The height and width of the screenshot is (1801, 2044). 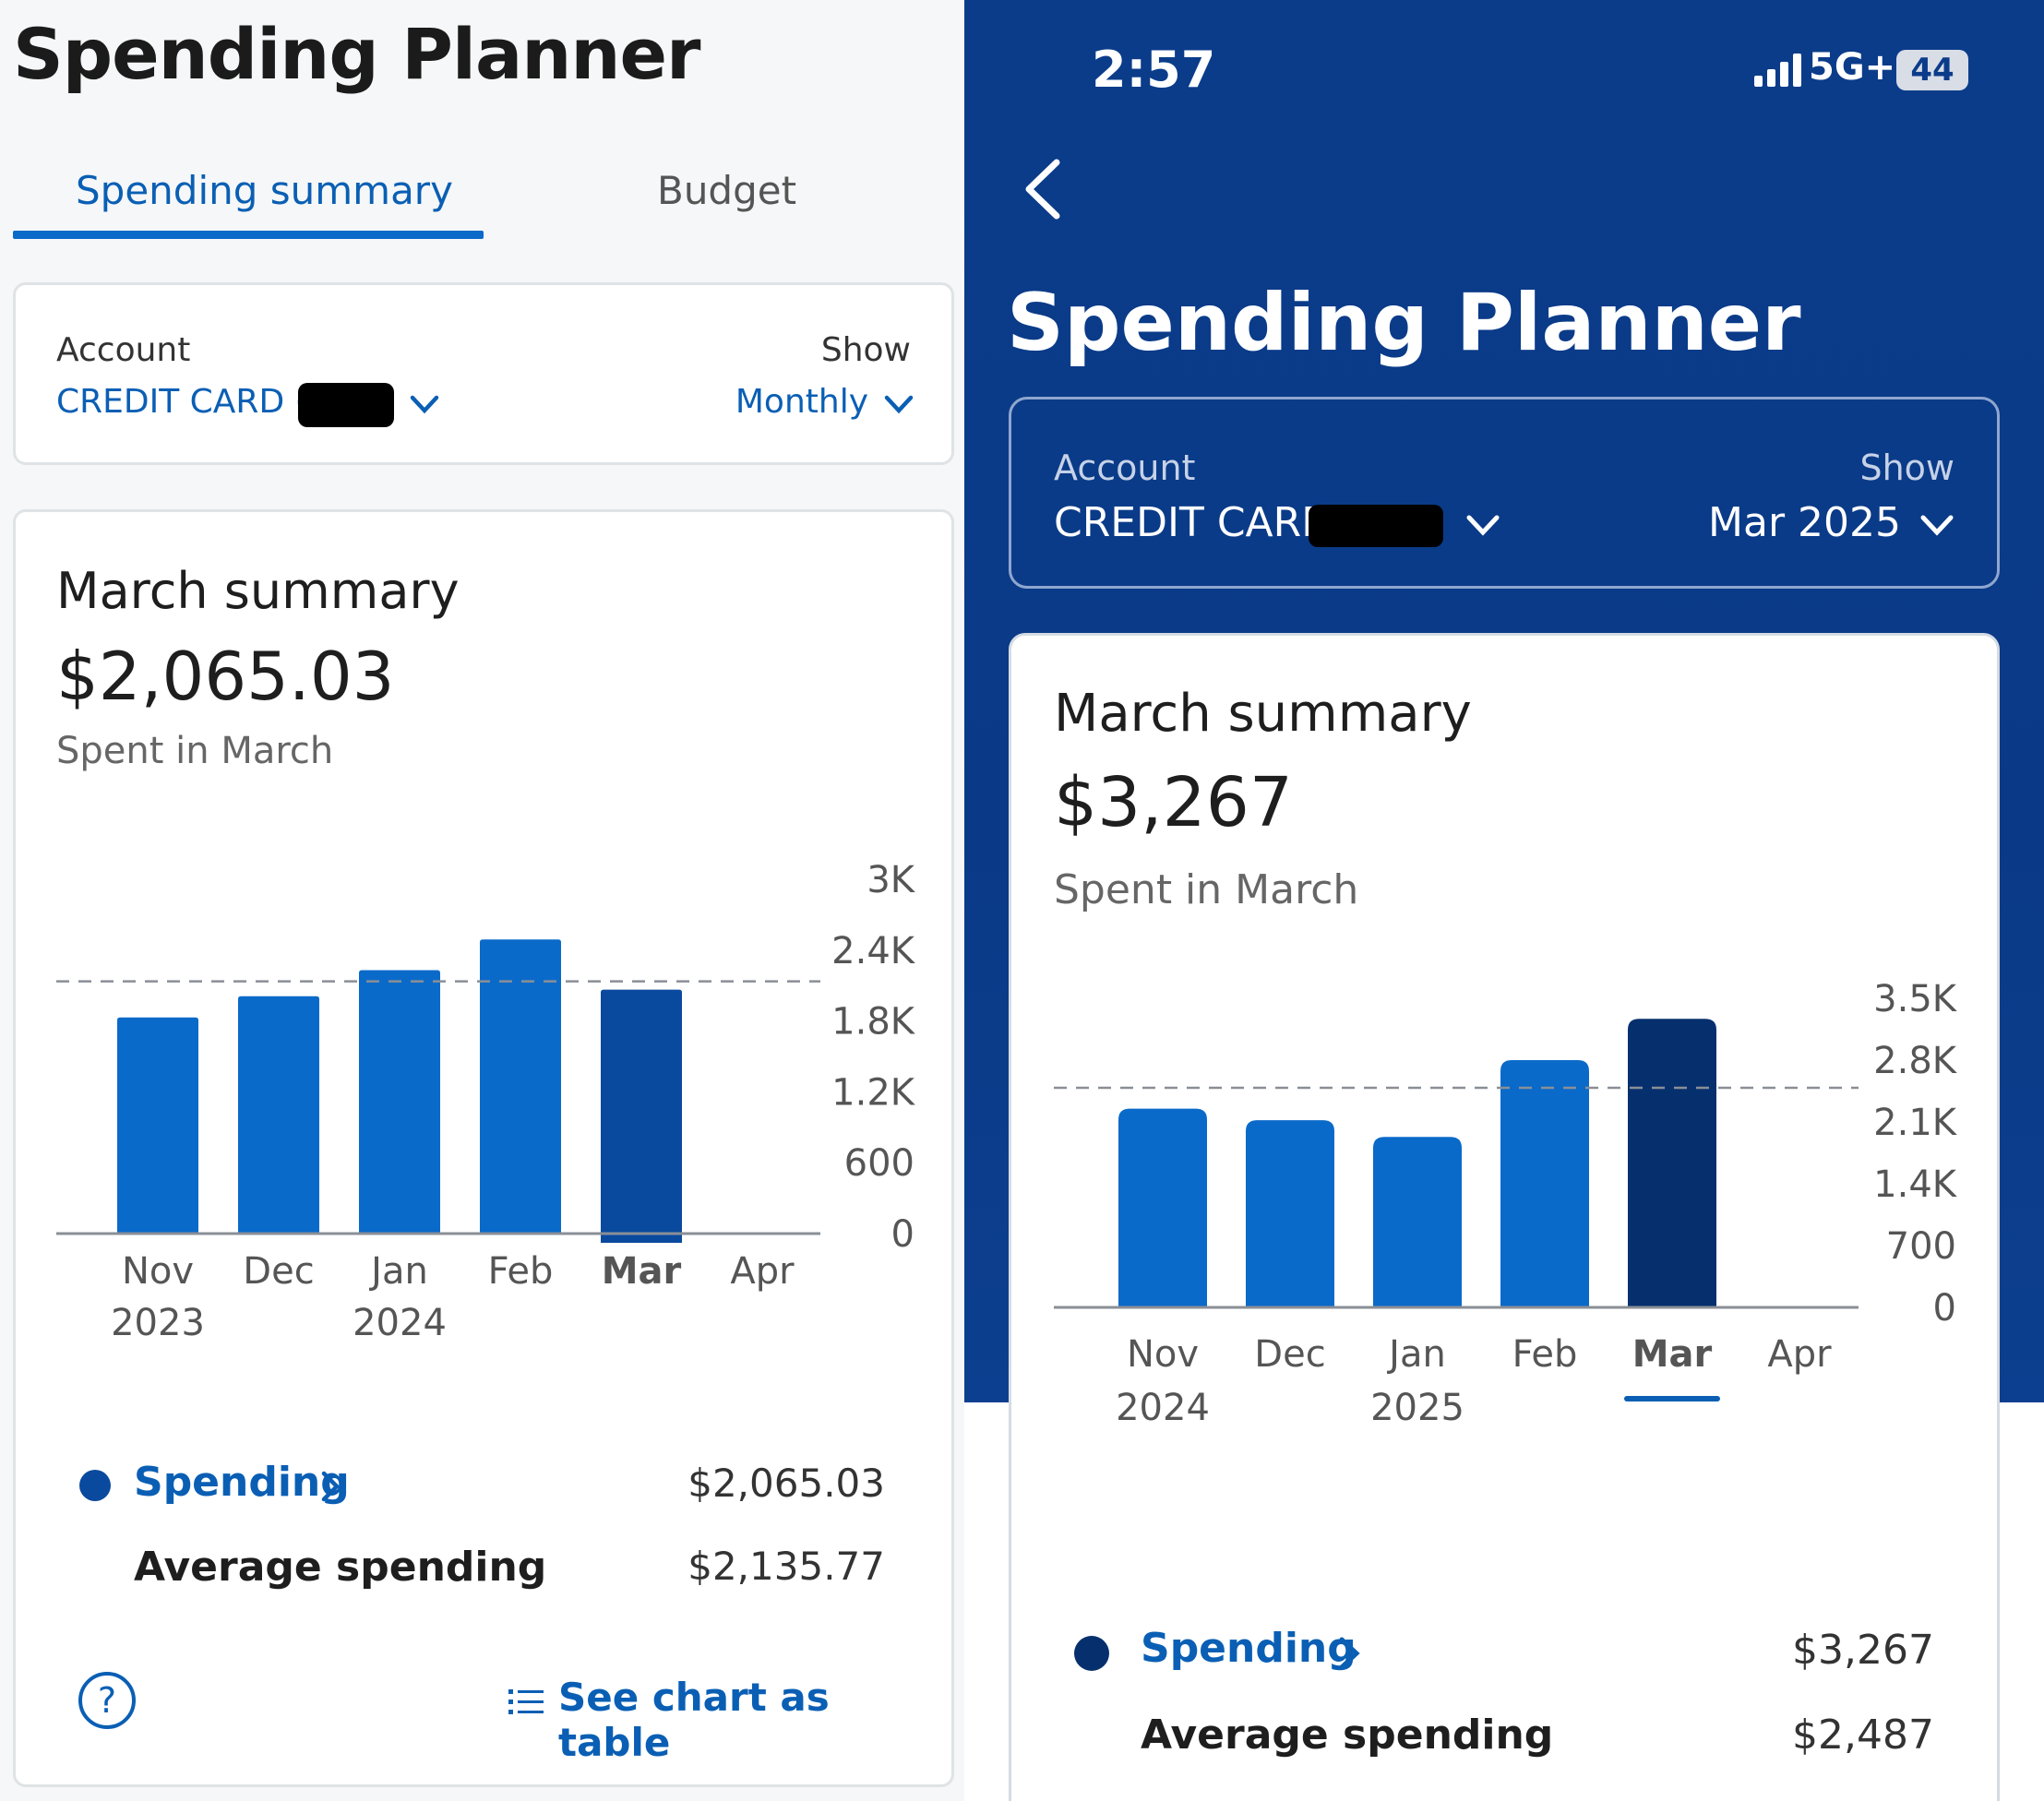 What do you see at coordinates (1932, 70) in the screenshot?
I see `battery-icon: 44` at bounding box center [1932, 70].